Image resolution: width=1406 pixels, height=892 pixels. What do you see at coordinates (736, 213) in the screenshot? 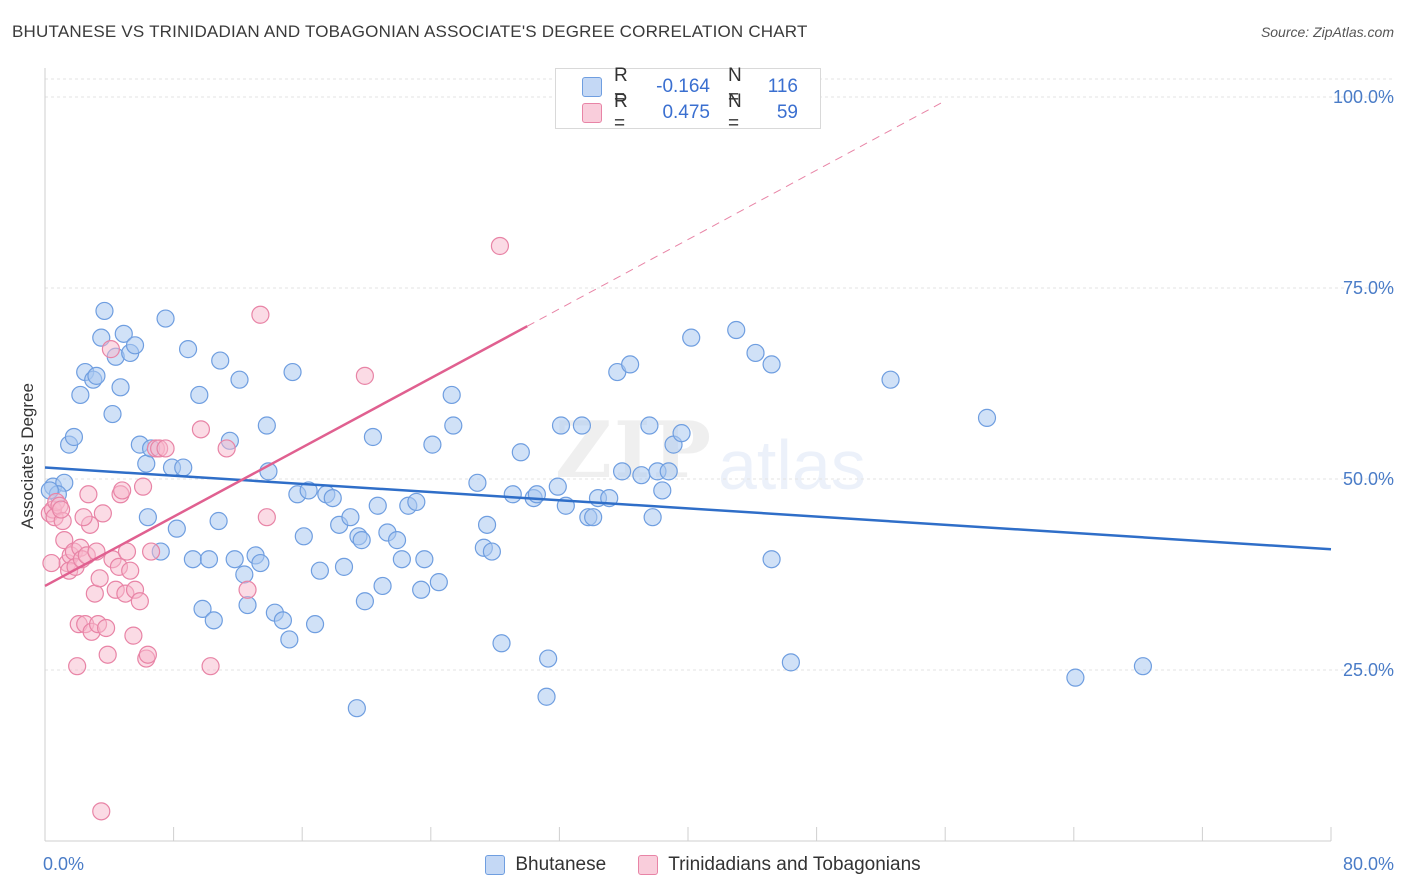
I see `trend-line-trinidadian-extension` at bounding box center [736, 213].